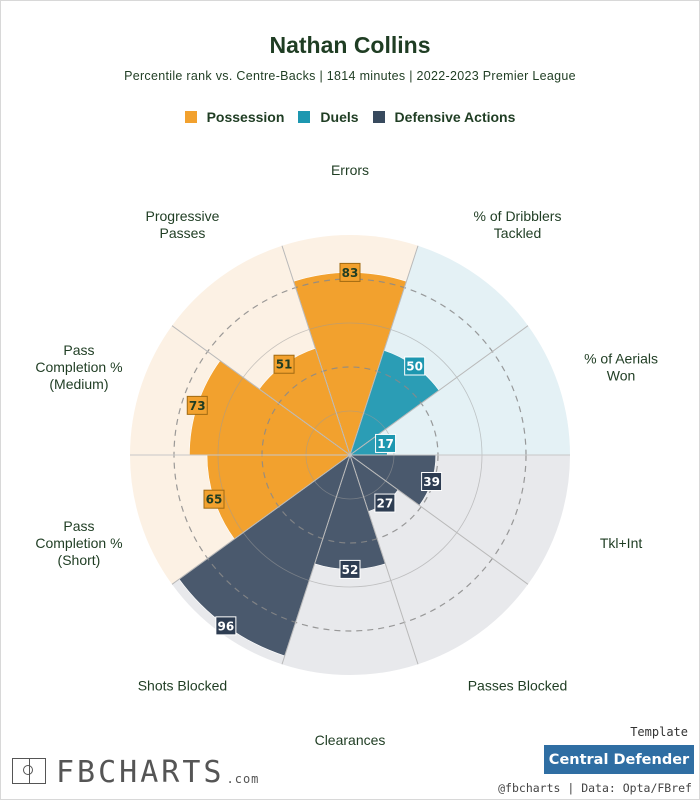 The height and width of the screenshot is (800, 700). Describe the element at coordinates (455, 117) in the screenshot. I see `legend-label-defensive-actions: Defensive Actions` at that location.